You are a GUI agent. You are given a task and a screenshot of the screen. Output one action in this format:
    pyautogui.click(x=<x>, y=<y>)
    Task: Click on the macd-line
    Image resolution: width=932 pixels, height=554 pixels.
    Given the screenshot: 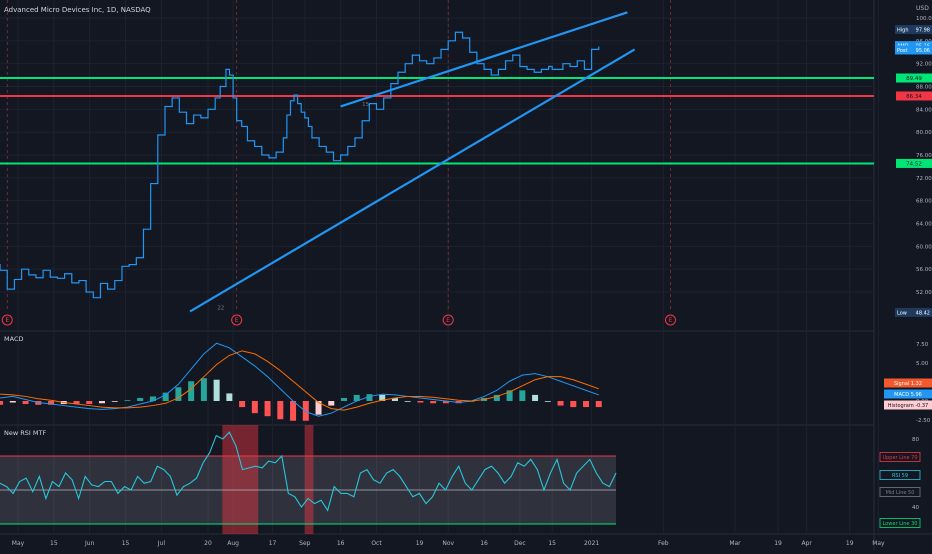 What is the action you would take?
    pyautogui.click(x=299, y=379)
    